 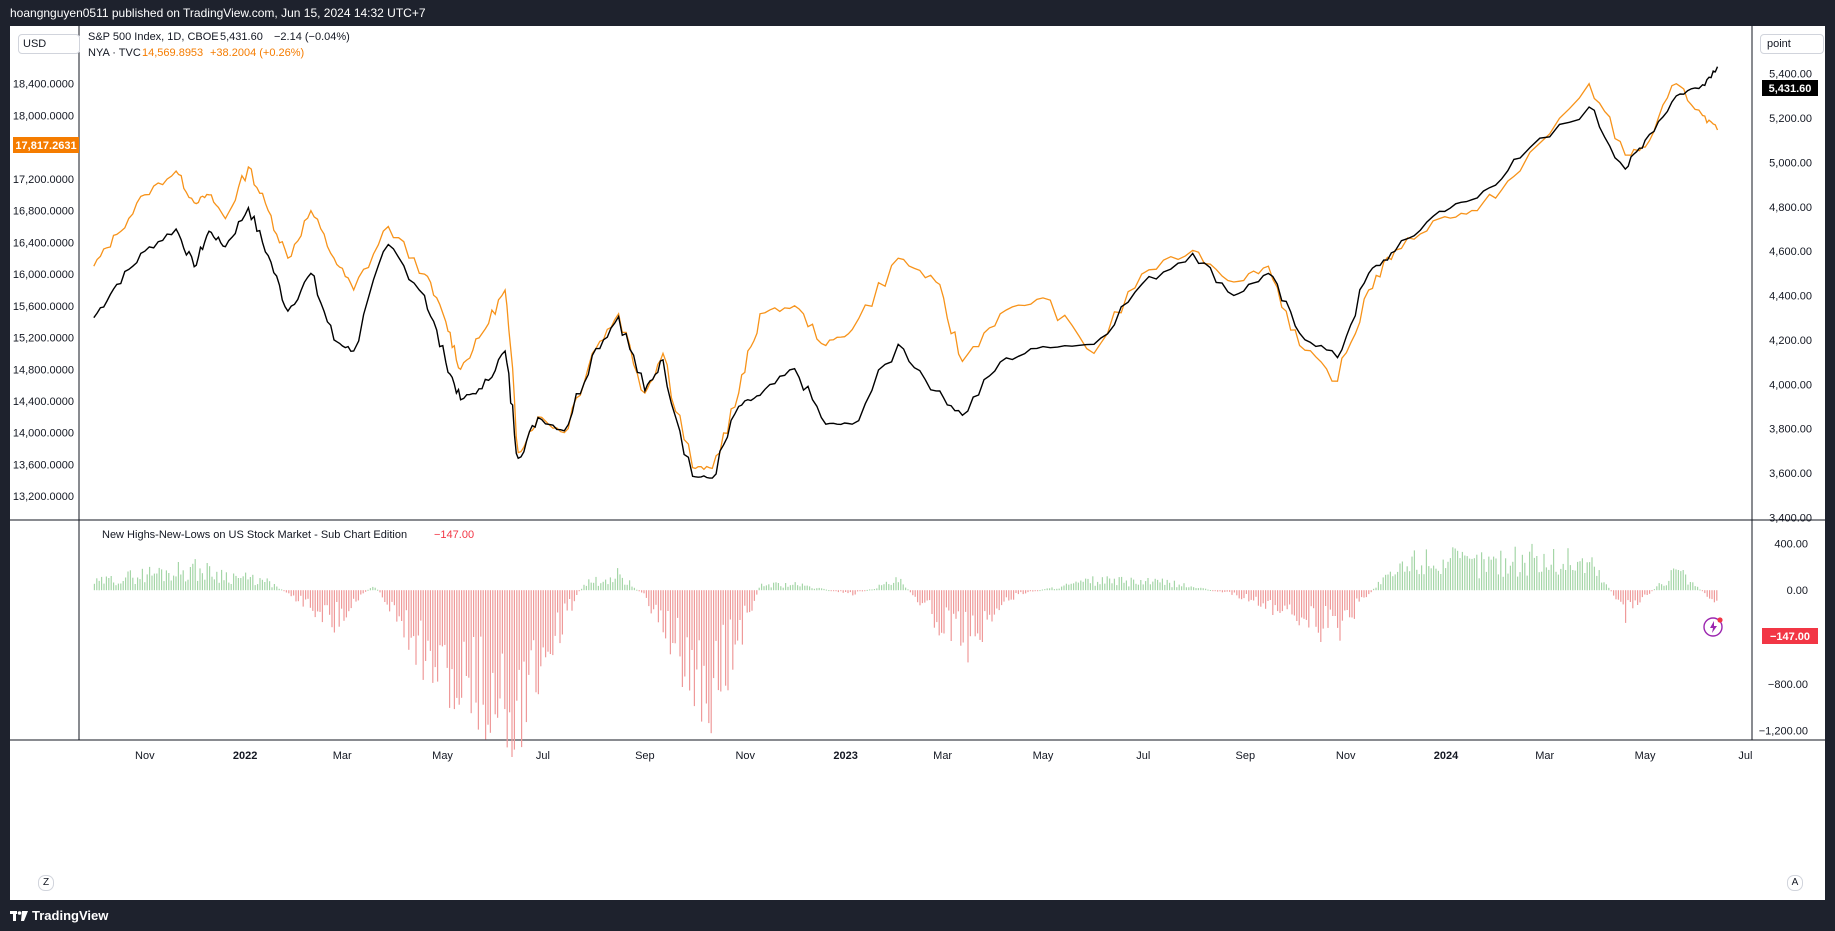 I want to click on lightning-icon, so click(x=1713, y=627).